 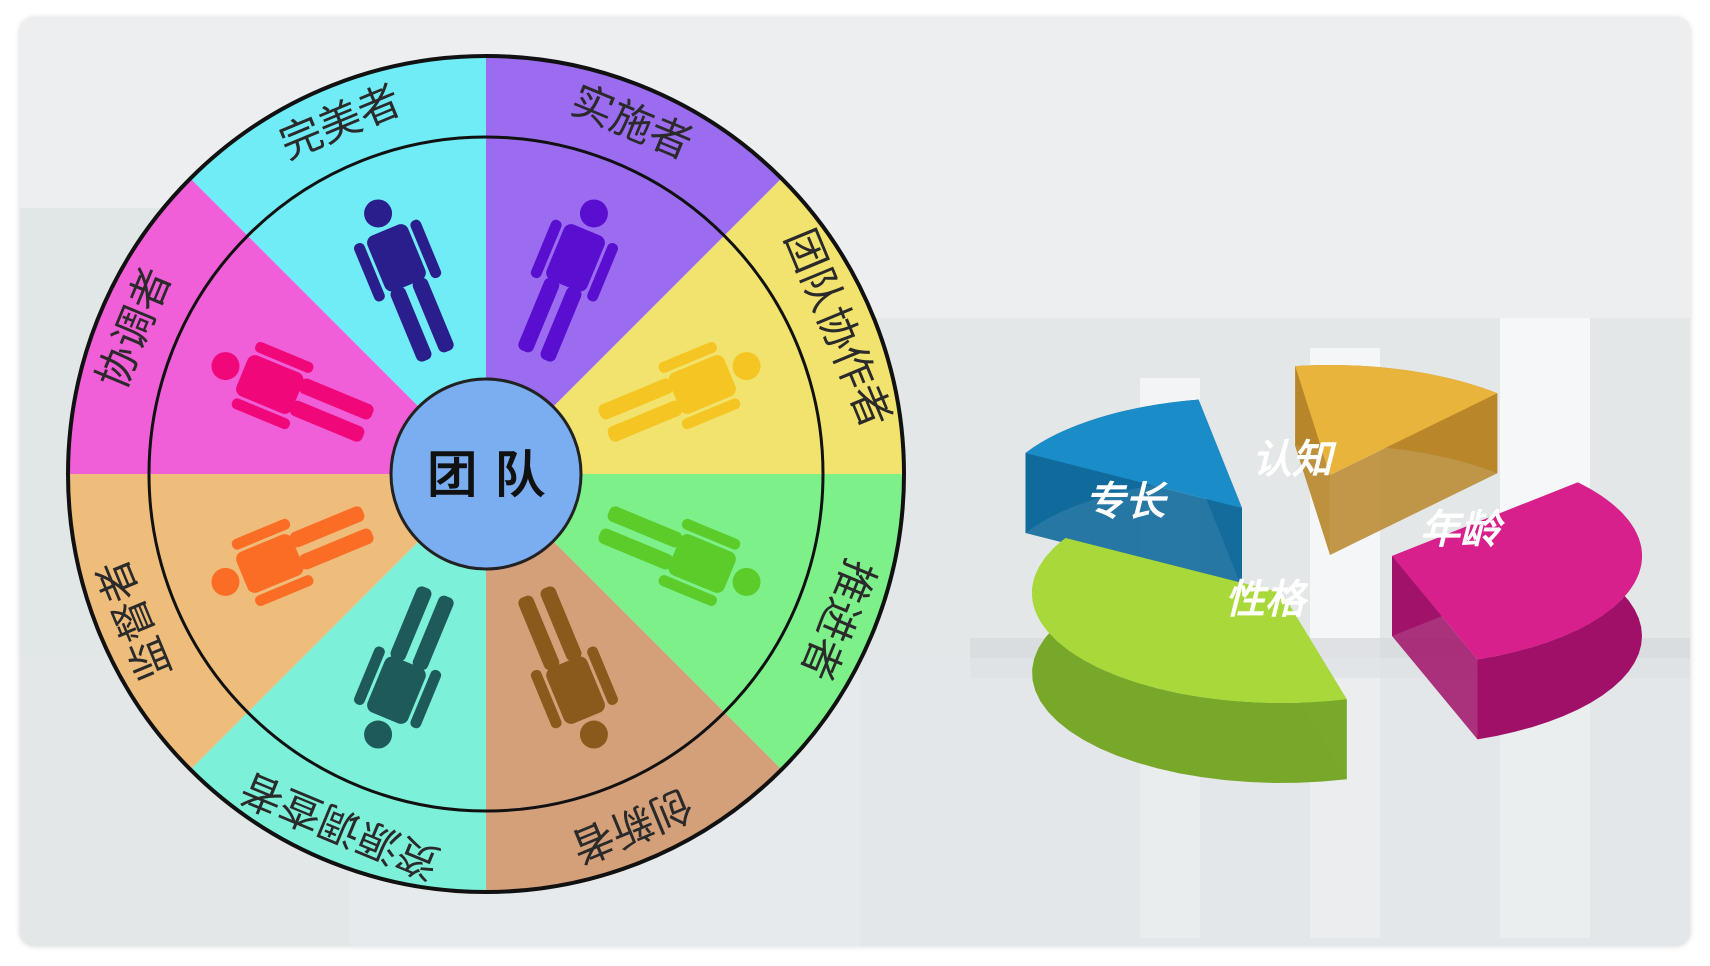 What do you see at coordinates (1375, 460) in the screenshot?
I see `pie-slice-0: 认知` at bounding box center [1375, 460].